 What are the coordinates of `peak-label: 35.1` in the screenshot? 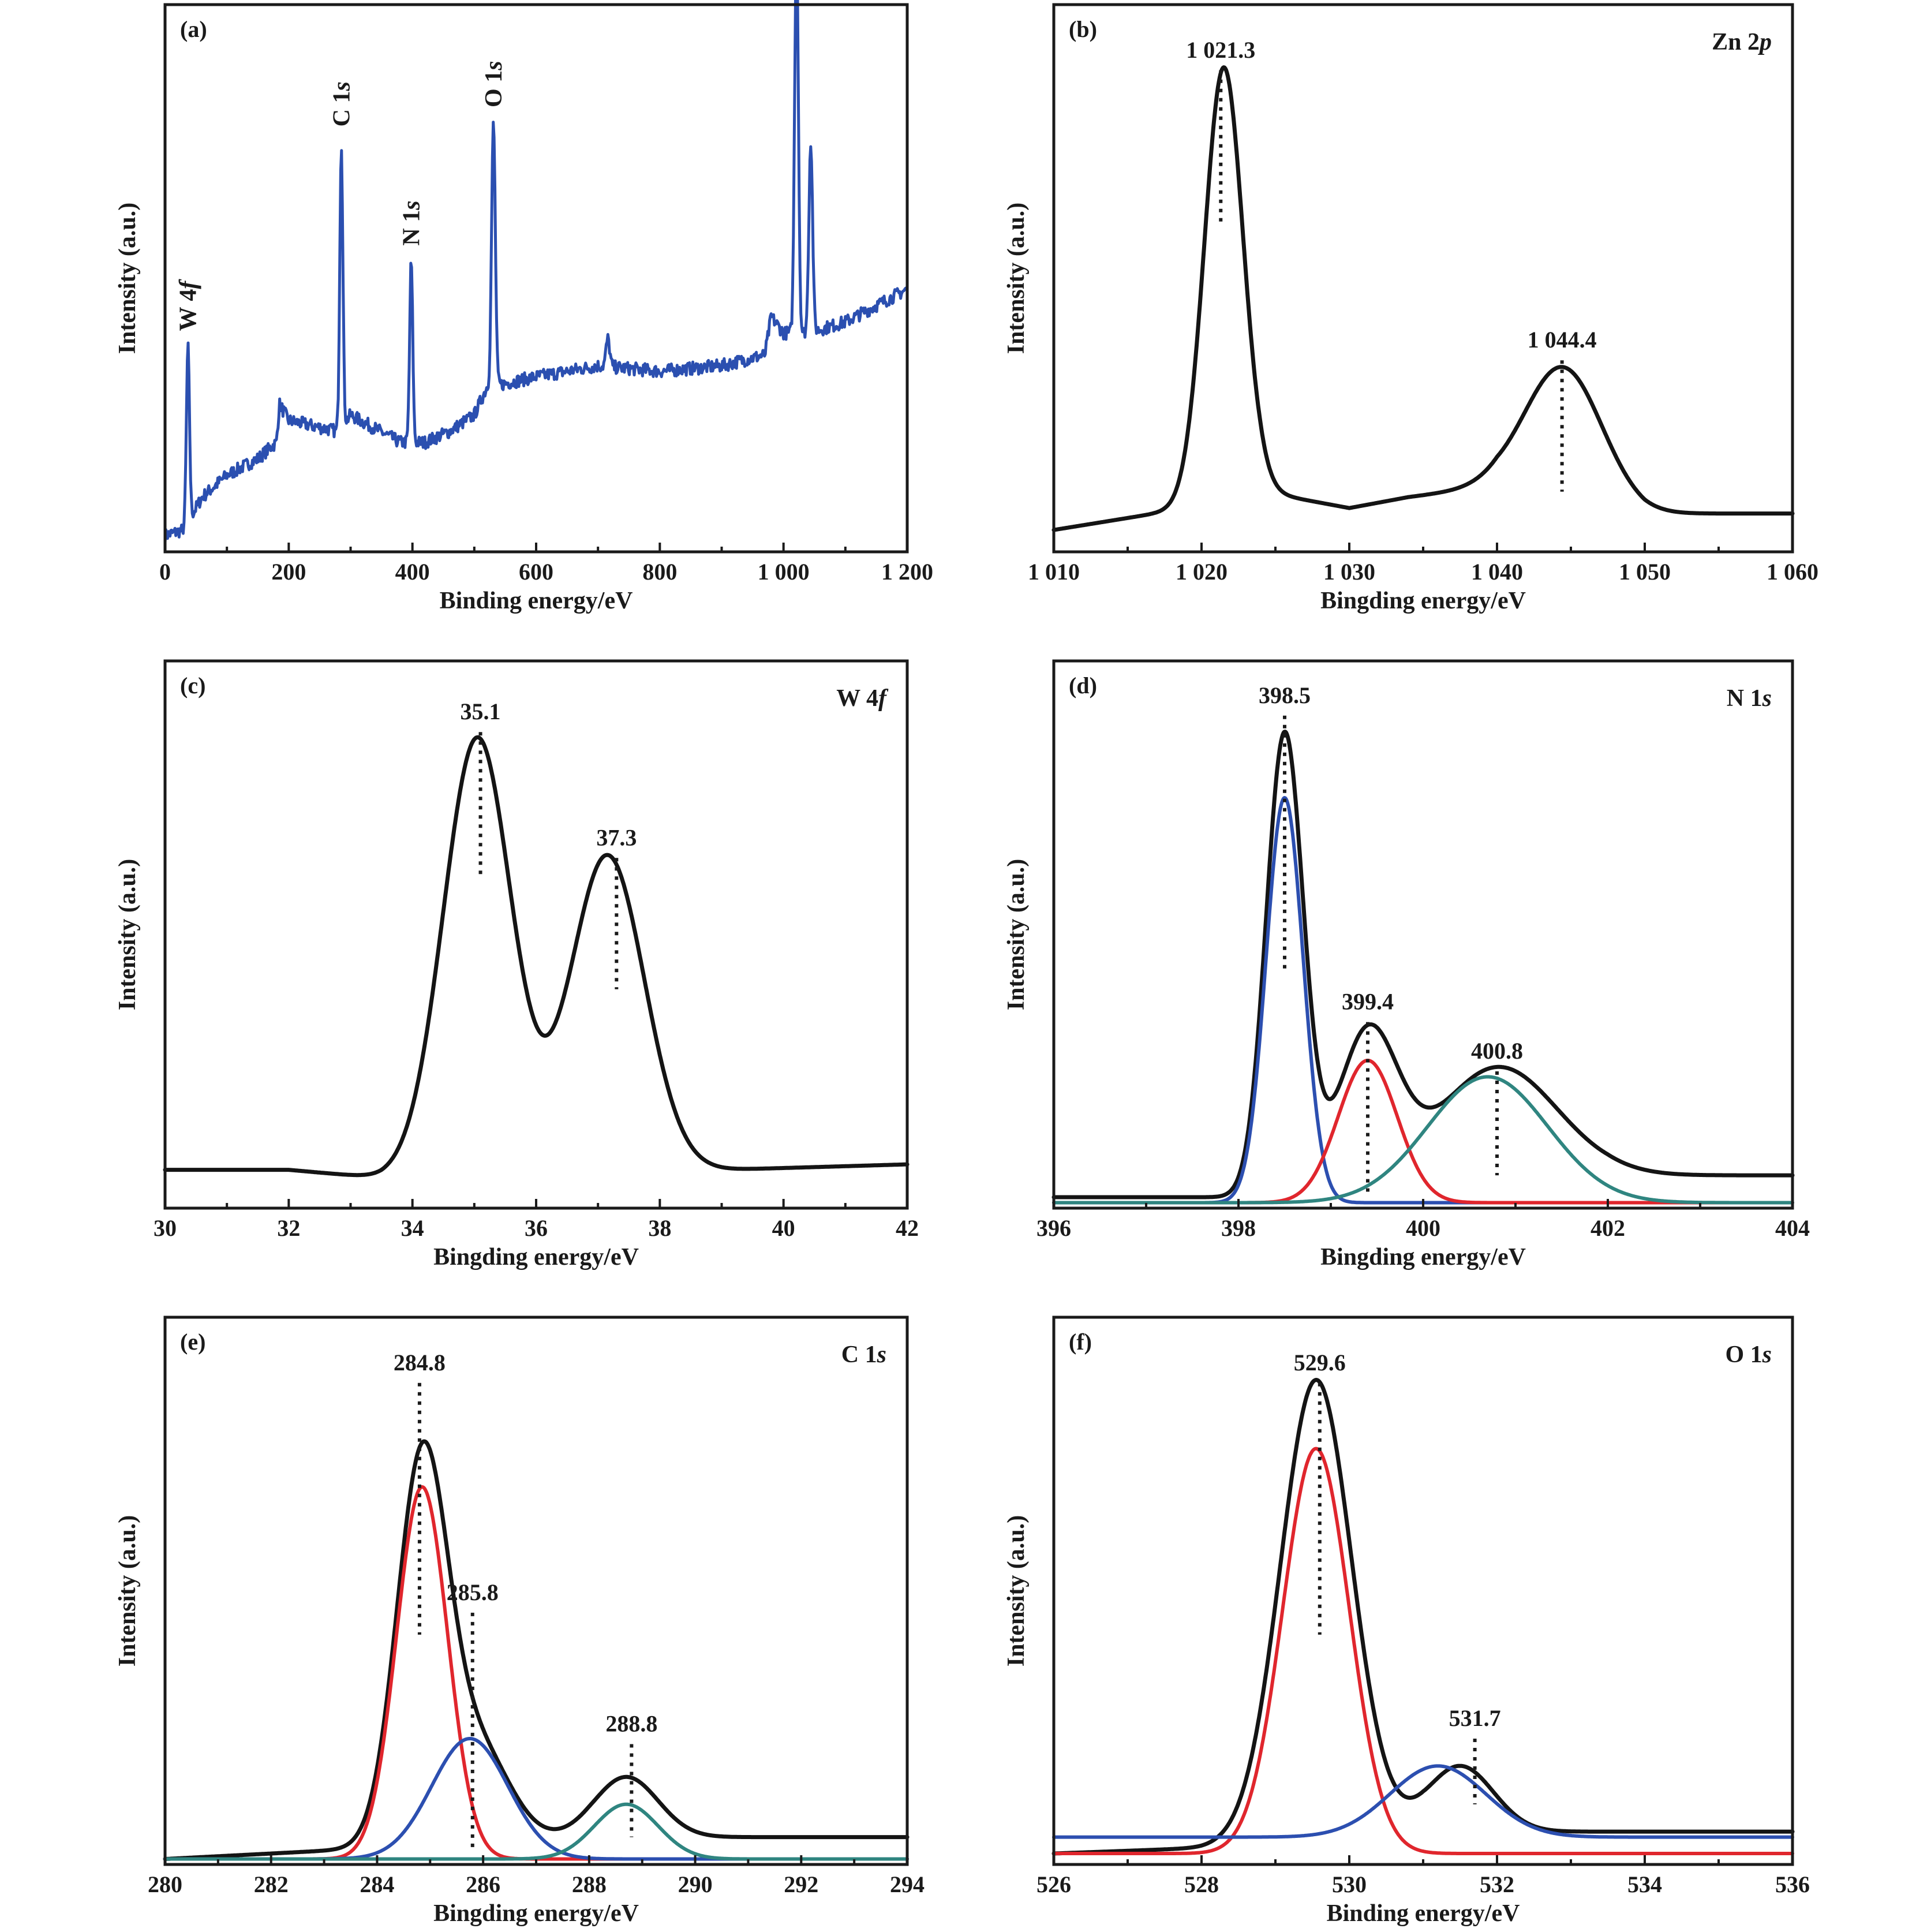 It's located at (481, 711).